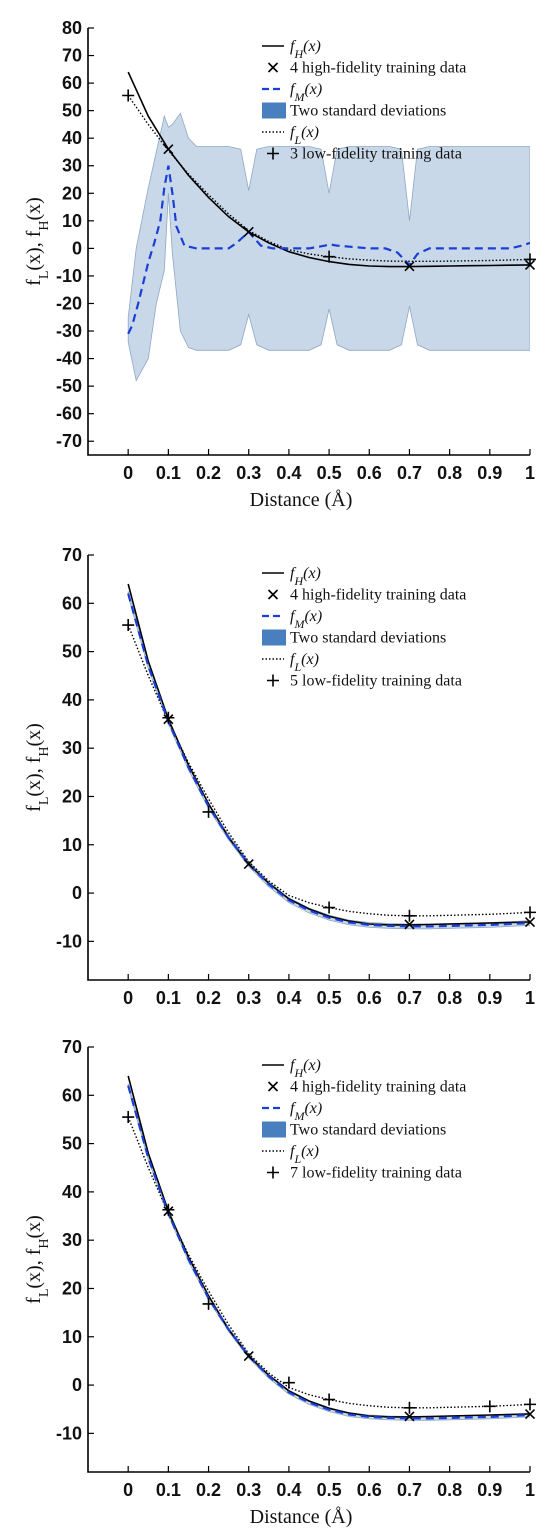 This screenshot has width=560, height=1540. Describe the element at coordinates (72, 28) in the screenshot. I see `y-tick-label: 80` at that location.